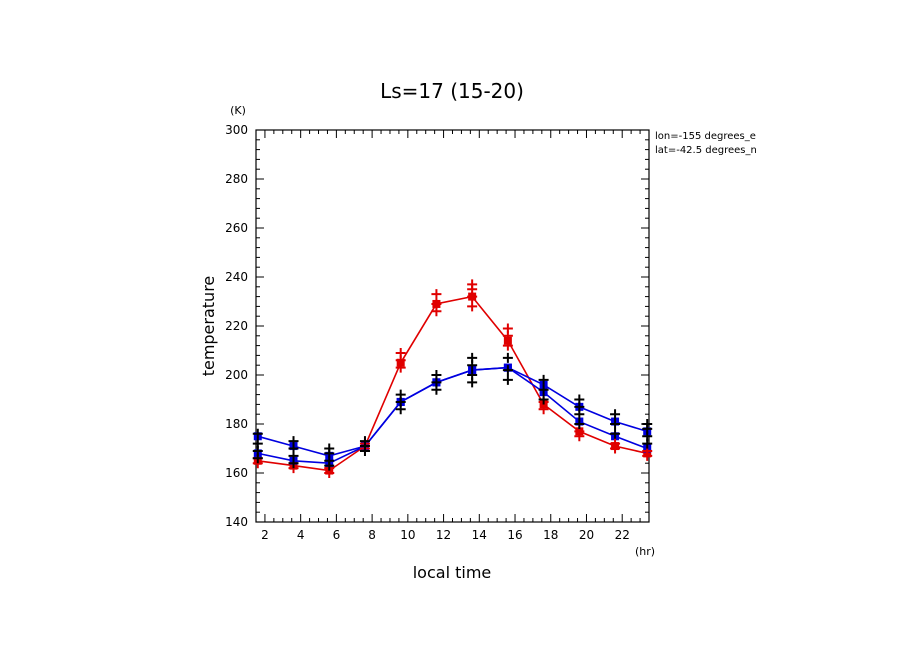 The width and height of the screenshot is (904, 654). I want to click on series-layer, so click(452, 383).